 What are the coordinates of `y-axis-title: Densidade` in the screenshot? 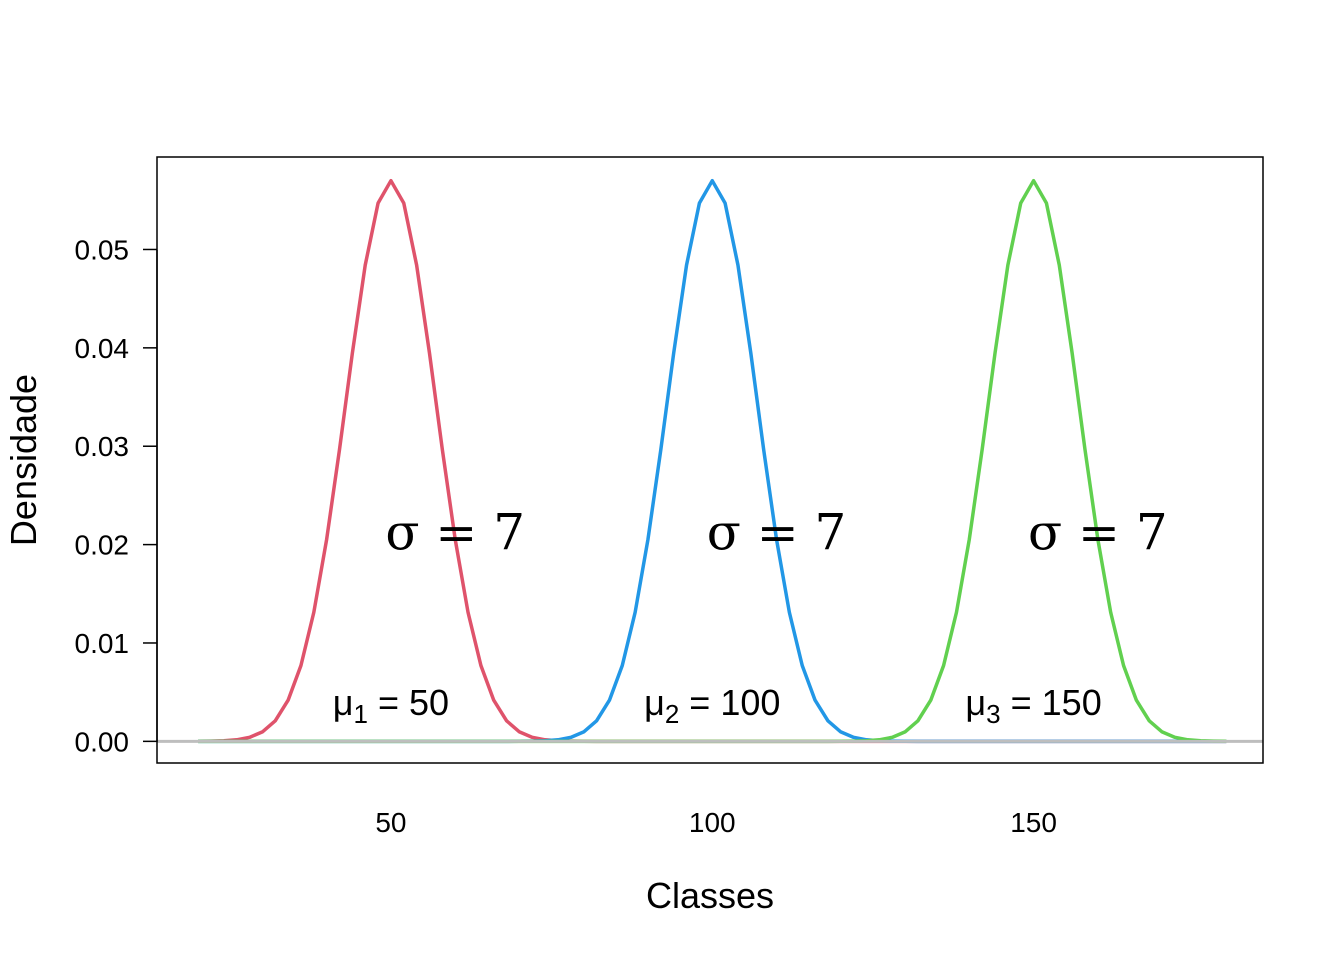 It's located at (23, 460).